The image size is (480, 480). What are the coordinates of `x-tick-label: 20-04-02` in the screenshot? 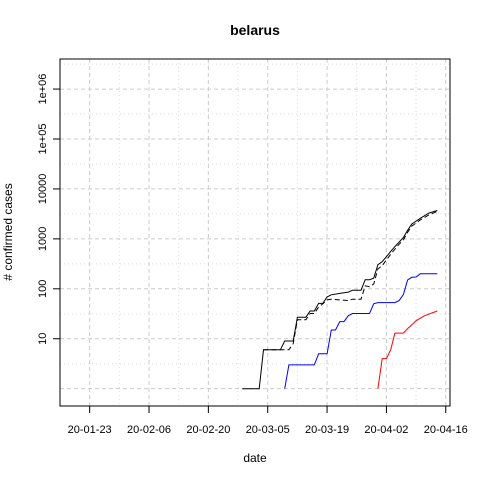 It's located at (386, 430).